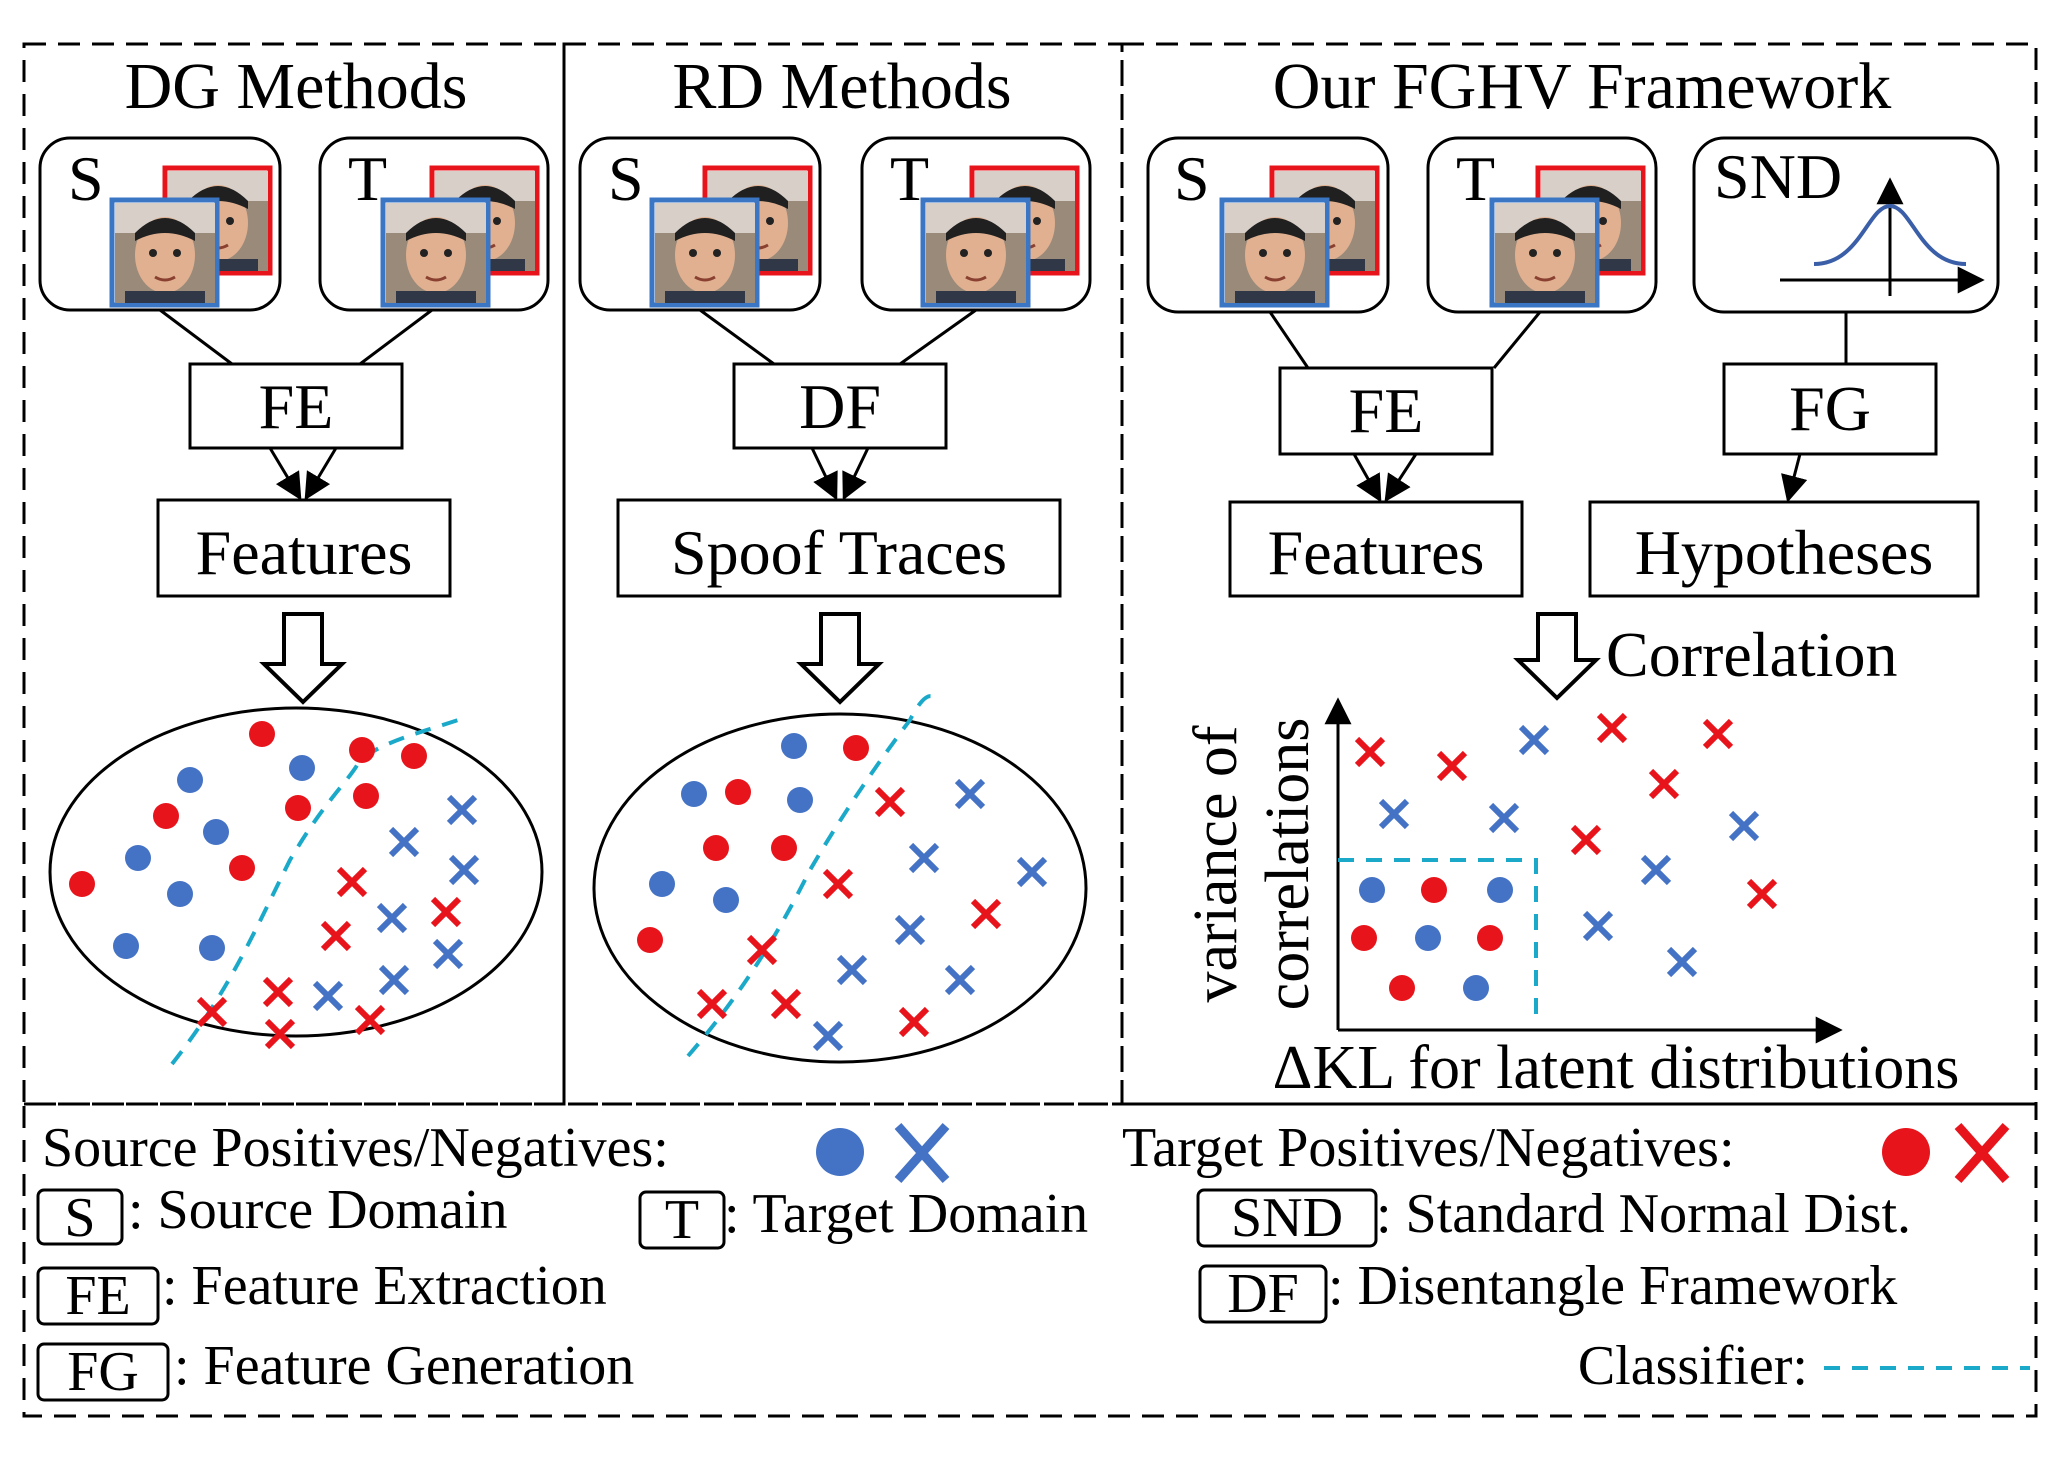  I want to click on legend-df-desc: : Disentangle Framework, so click(1612, 1286).